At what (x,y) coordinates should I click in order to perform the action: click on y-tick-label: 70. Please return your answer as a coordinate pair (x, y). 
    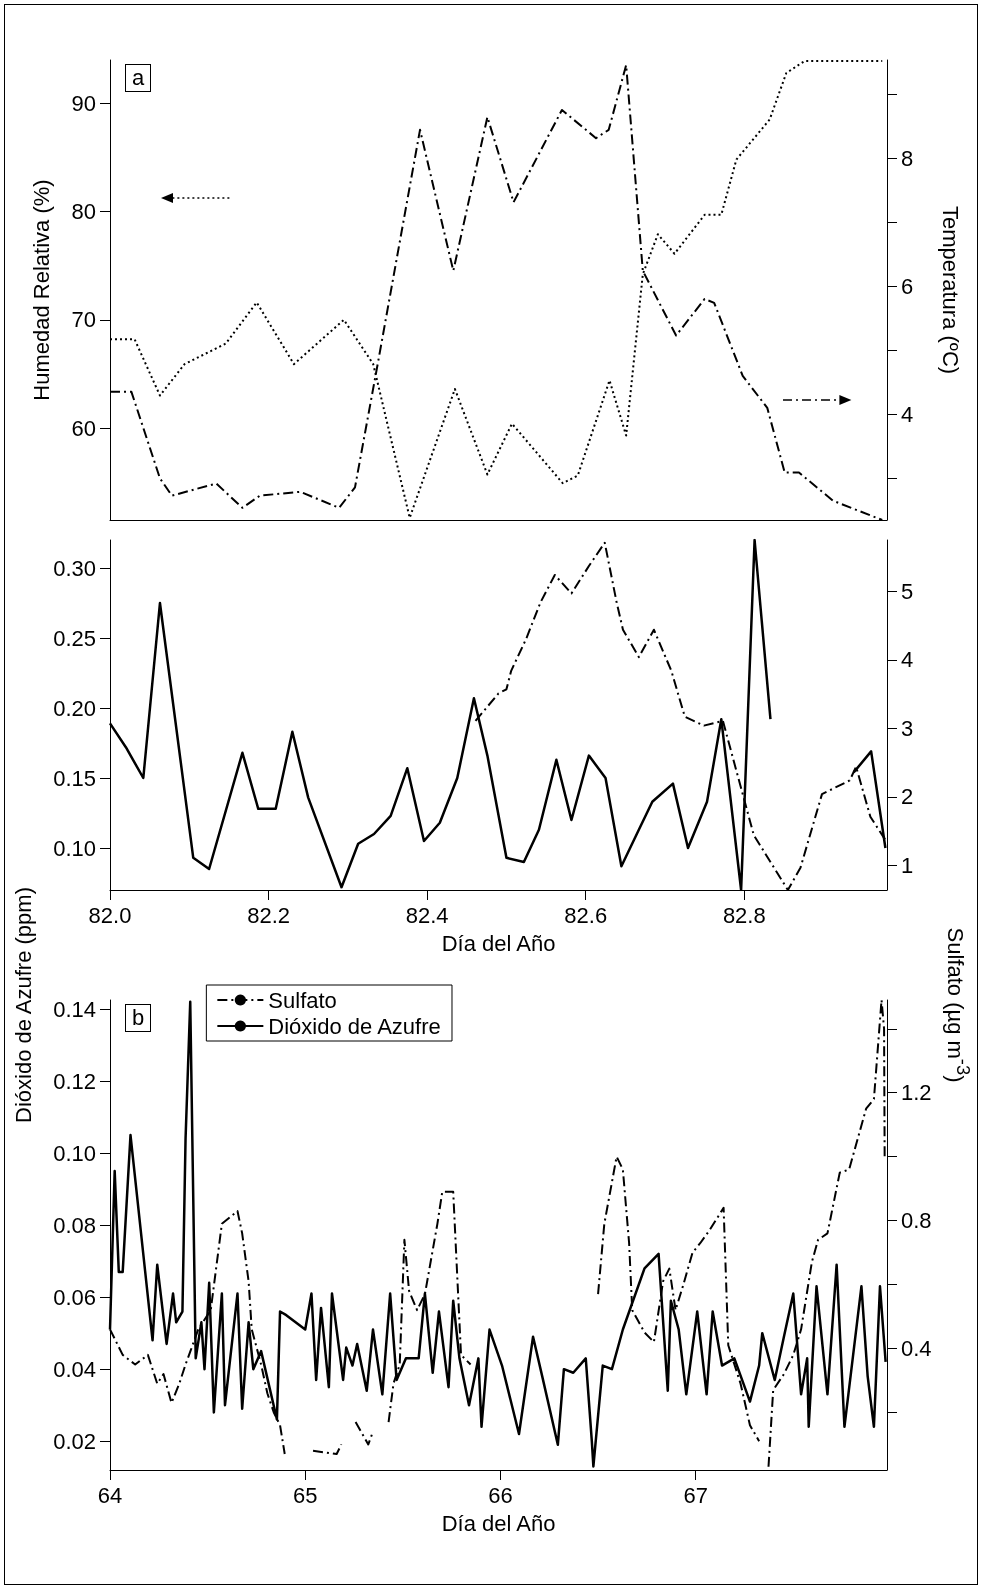
    Looking at the image, I should click on (83, 320).